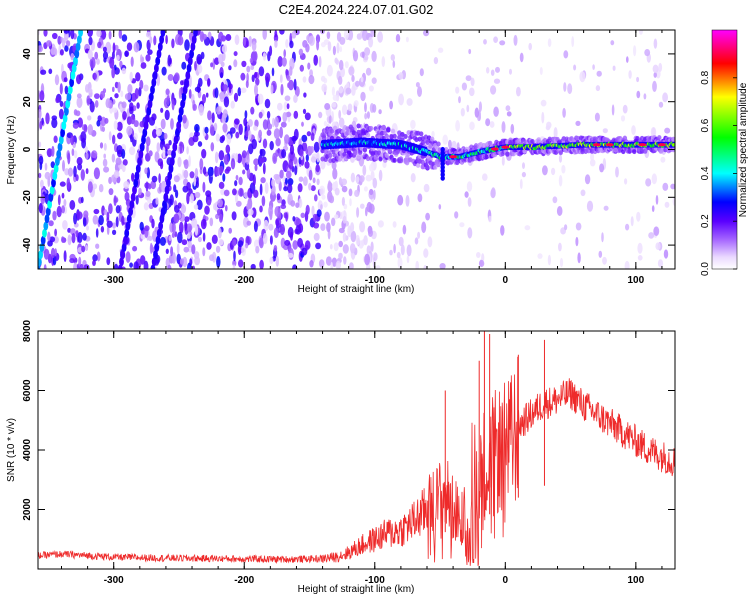  I want to click on spectrogram-peak, so click(505, 147).